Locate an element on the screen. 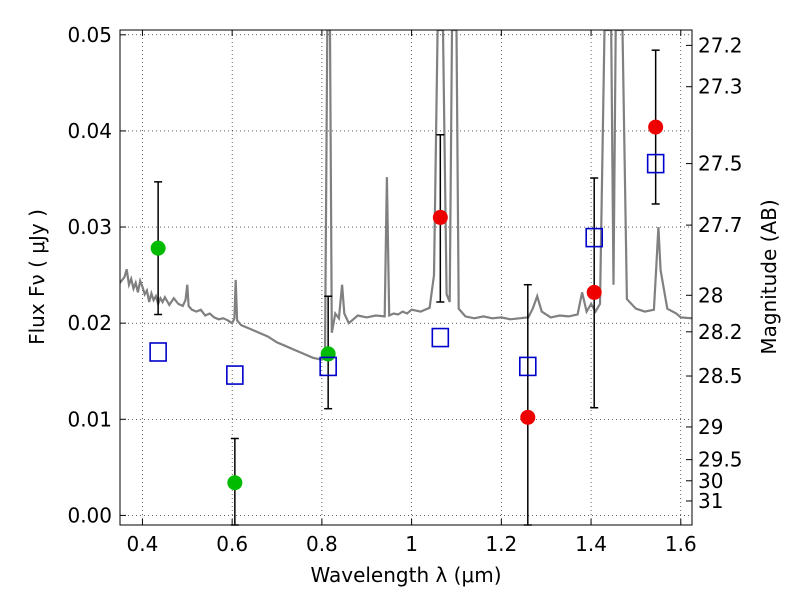 Image resolution: width=800 pixels, height=600 pixels. y-tick-label: 0.00 is located at coordinates (89, 515).